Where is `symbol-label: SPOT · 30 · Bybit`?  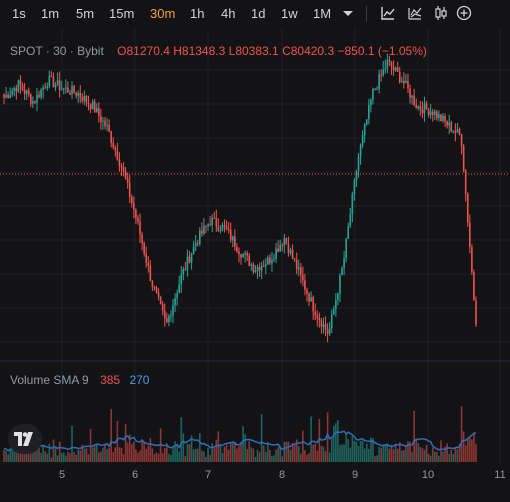
symbol-label: SPOT · 30 · Bybit is located at coordinates (57, 51).